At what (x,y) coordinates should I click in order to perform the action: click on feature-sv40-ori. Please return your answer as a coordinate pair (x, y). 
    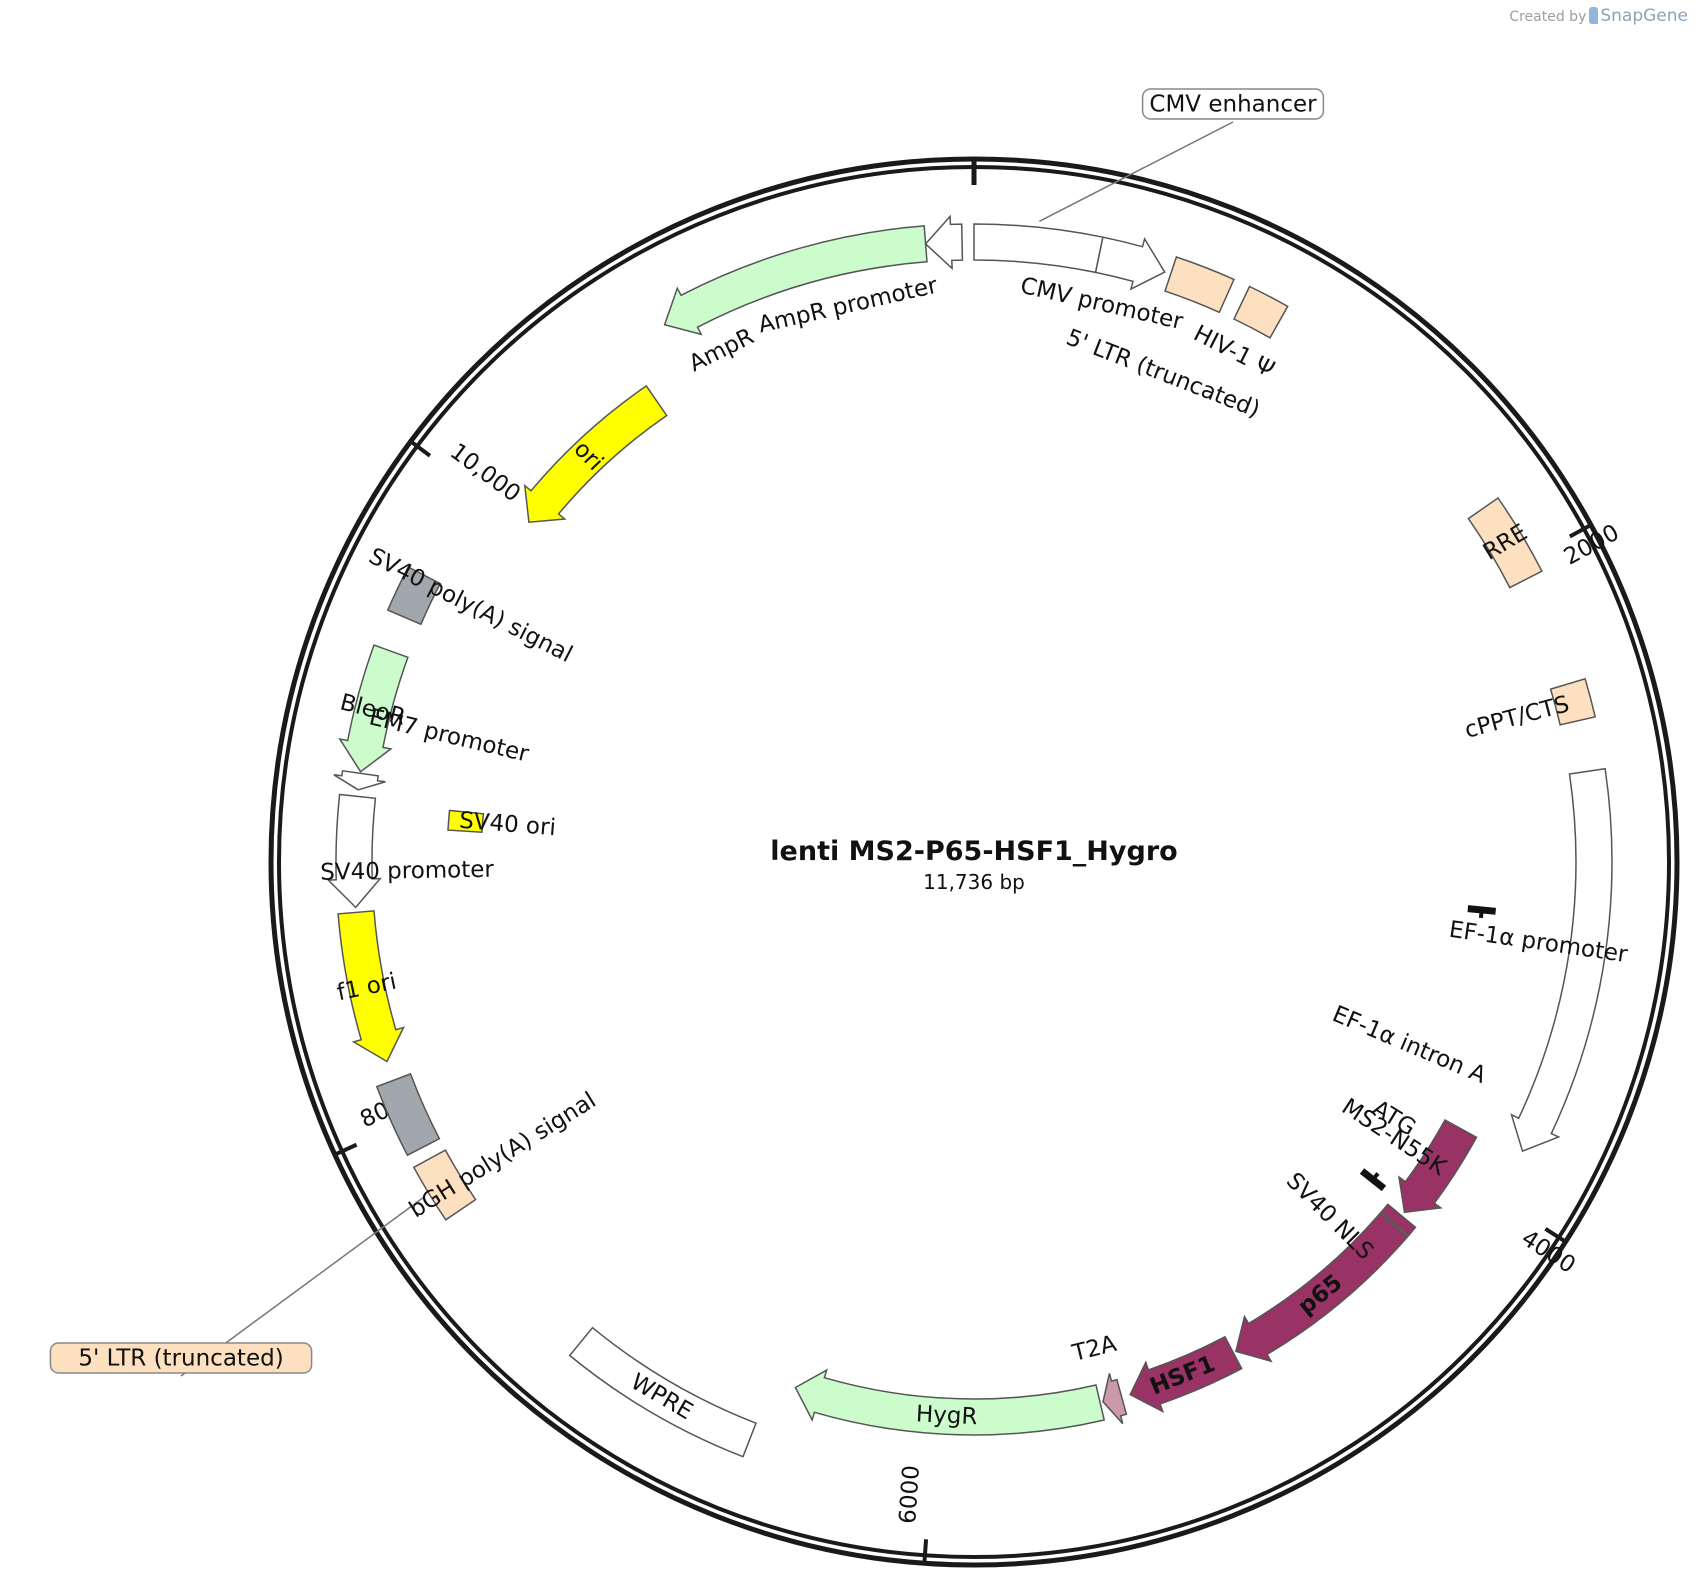
    Looking at the image, I should click on (466, 821).